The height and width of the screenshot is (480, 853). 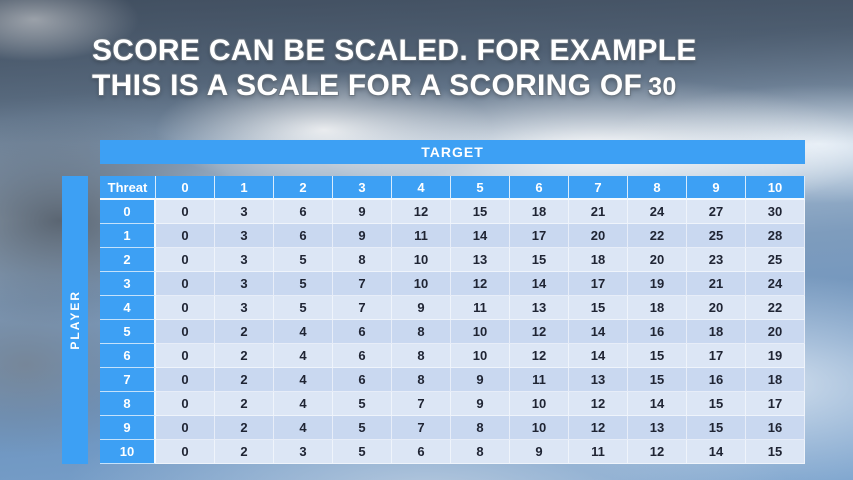 I want to click on table-cell: 28, so click(x=775, y=236).